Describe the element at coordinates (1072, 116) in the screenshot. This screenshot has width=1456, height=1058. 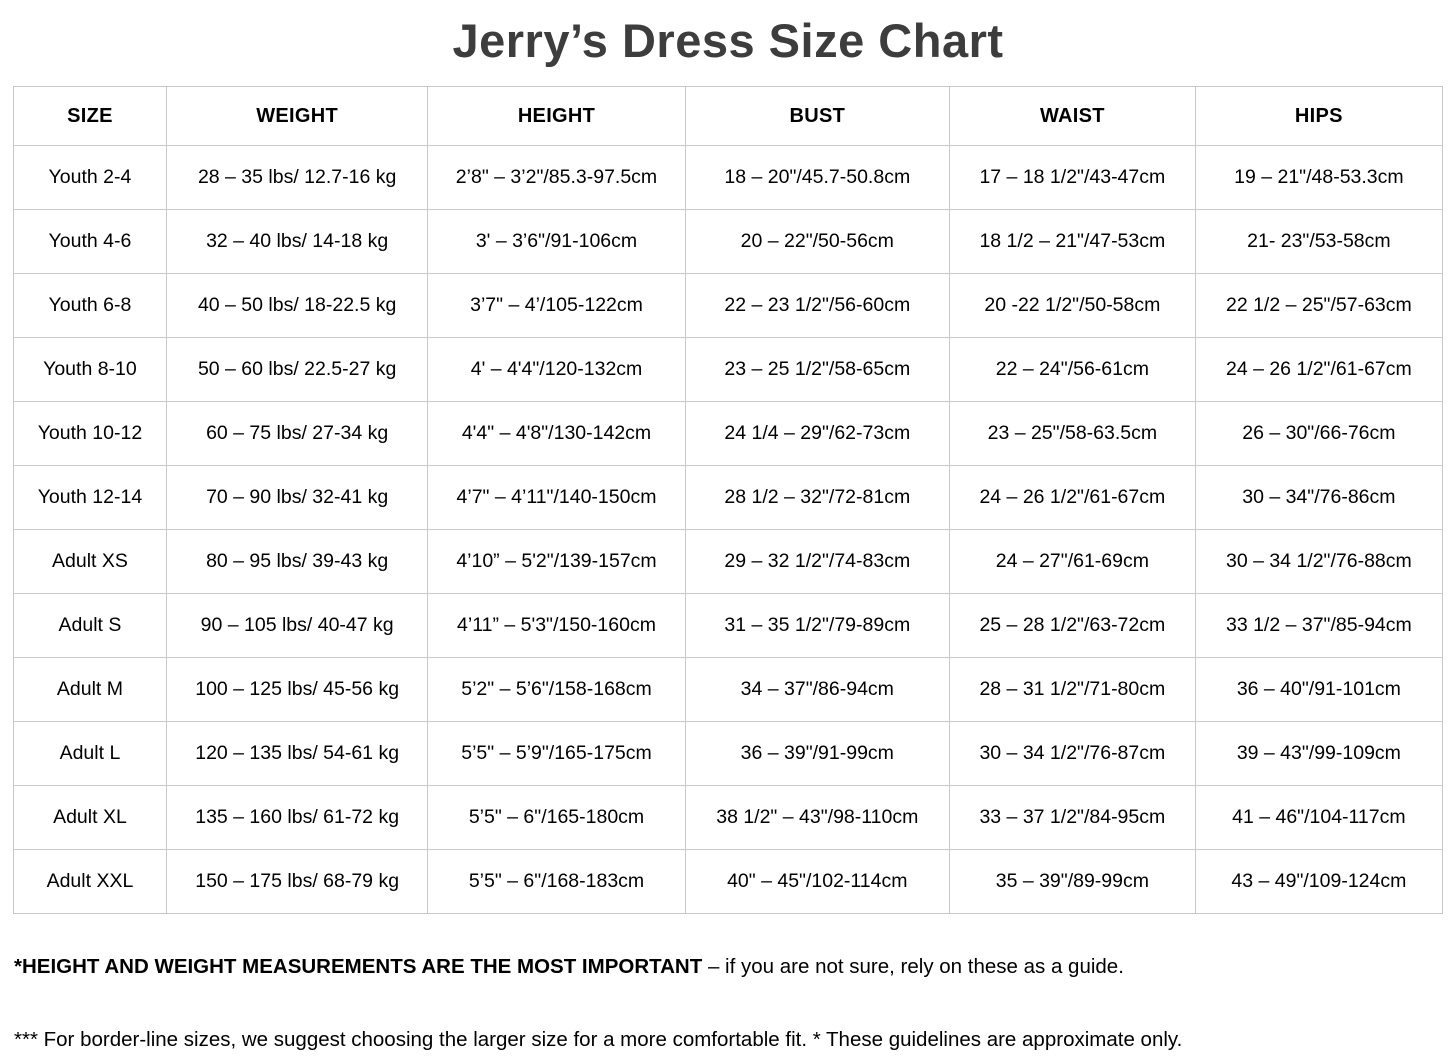
I see `column-header-waist: WAIST` at that location.